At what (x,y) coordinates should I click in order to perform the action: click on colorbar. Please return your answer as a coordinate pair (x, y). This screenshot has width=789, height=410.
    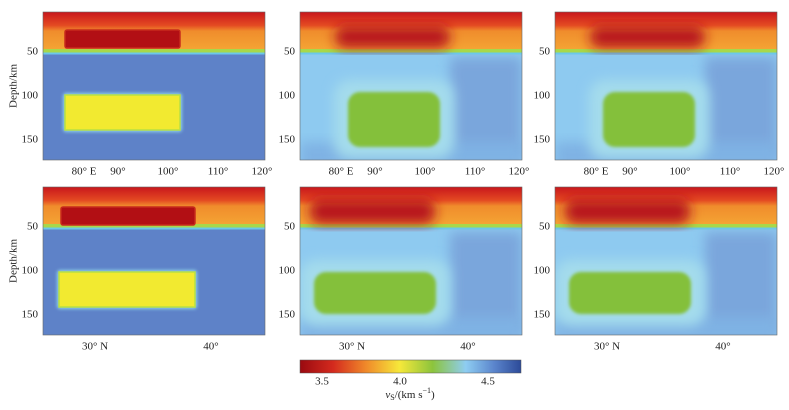
    Looking at the image, I should click on (410, 366).